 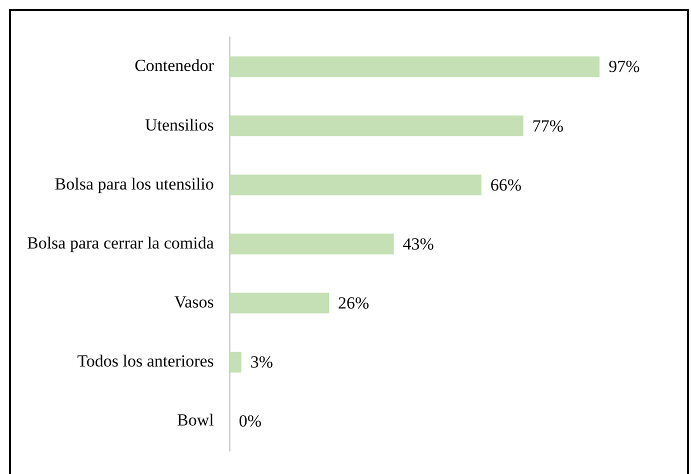 What do you see at coordinates (195, 420) in the screenshot?
I see `y-tick-label: Bowl` at bounding box center [195, 420].